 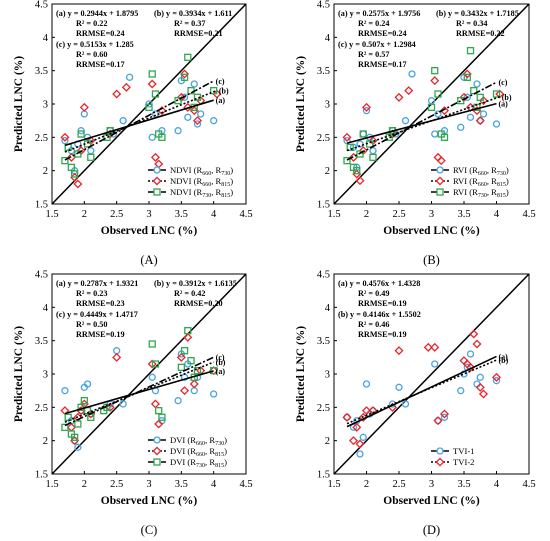 What do you see at coordinates (100, 303) in the screenshot?
I see `equation-annotation: RRMSE=0.23` at bounding box center [100, 303].